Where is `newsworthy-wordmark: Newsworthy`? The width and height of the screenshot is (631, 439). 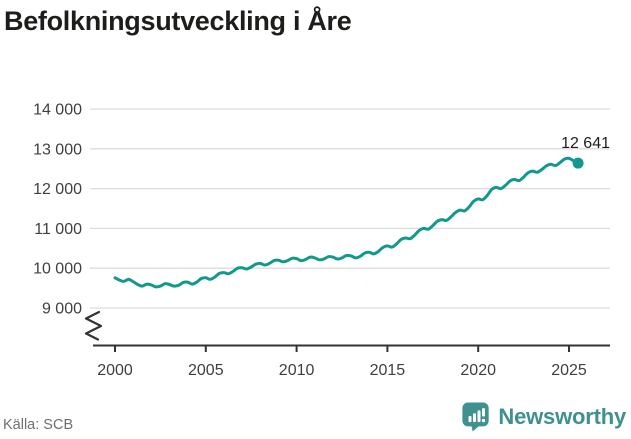 newsworthy-wordmark: Newsworthy is located at coordinates (562, 416).